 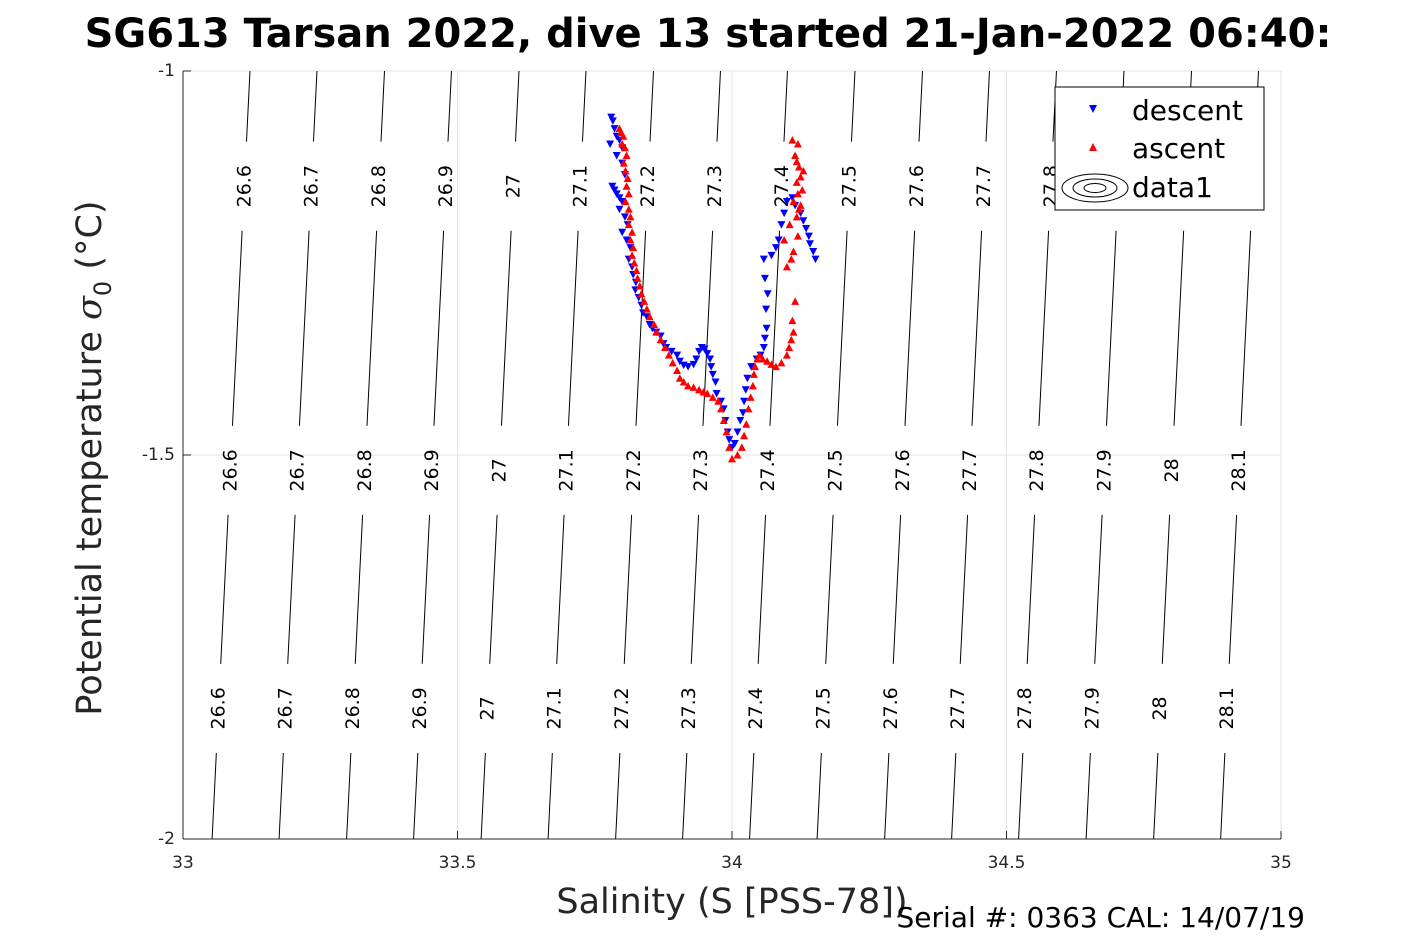 What do you see at coordinates (1172, 187) in the screenshot?
I see `legend-contour-label: data1` at bounding box center [1172, 187].